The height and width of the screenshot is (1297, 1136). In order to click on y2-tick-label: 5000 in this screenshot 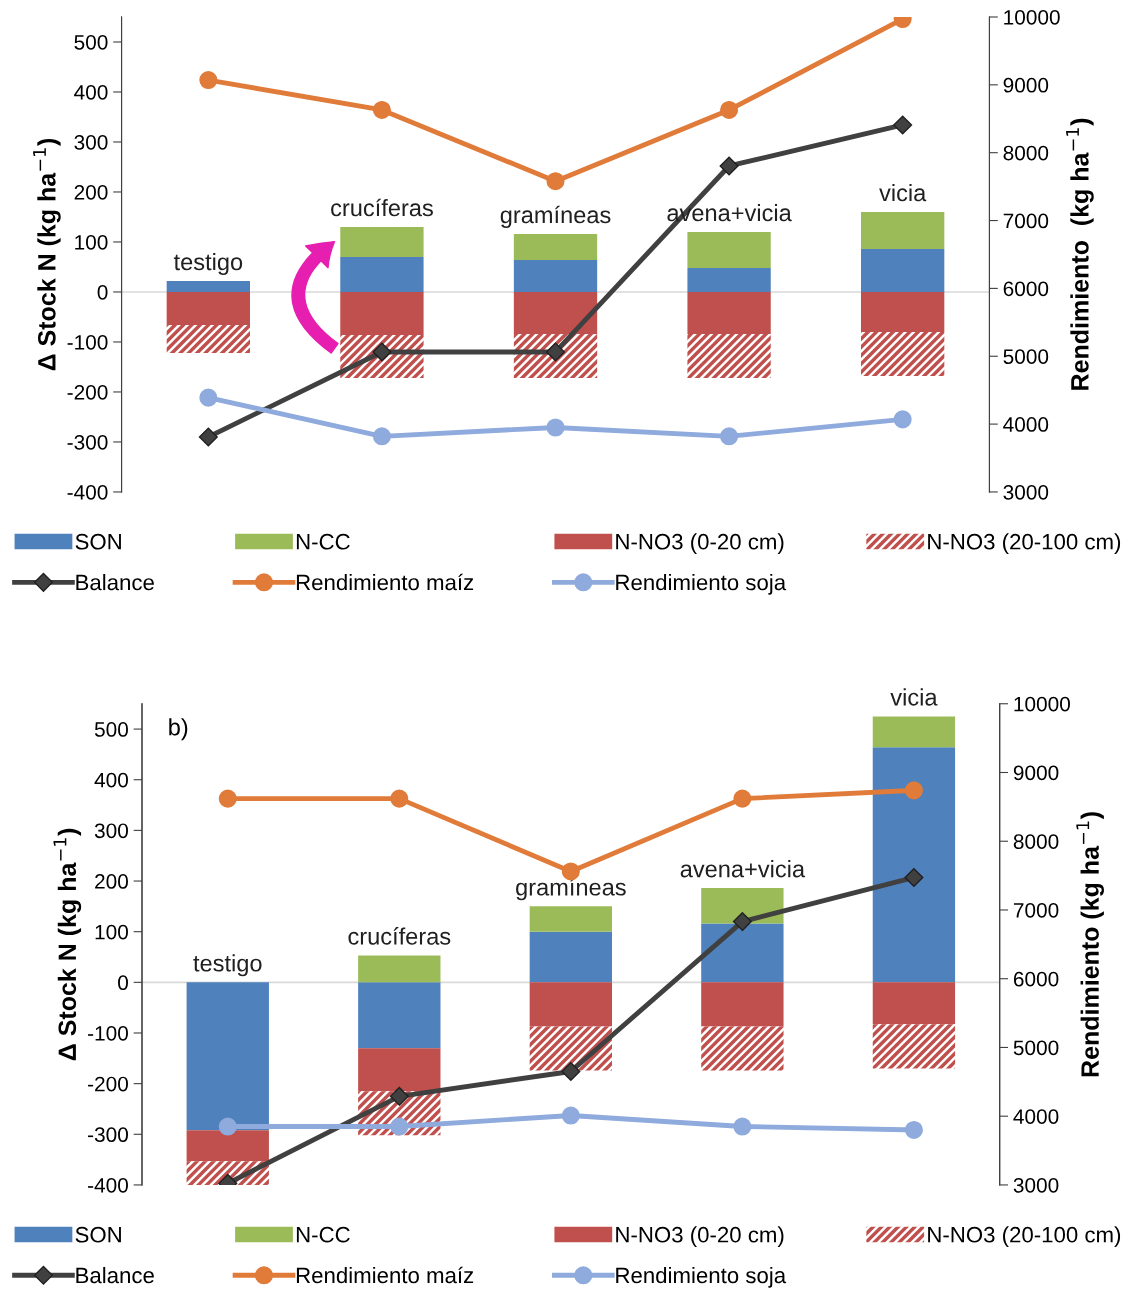, I will do `click(1036, 1048)`.